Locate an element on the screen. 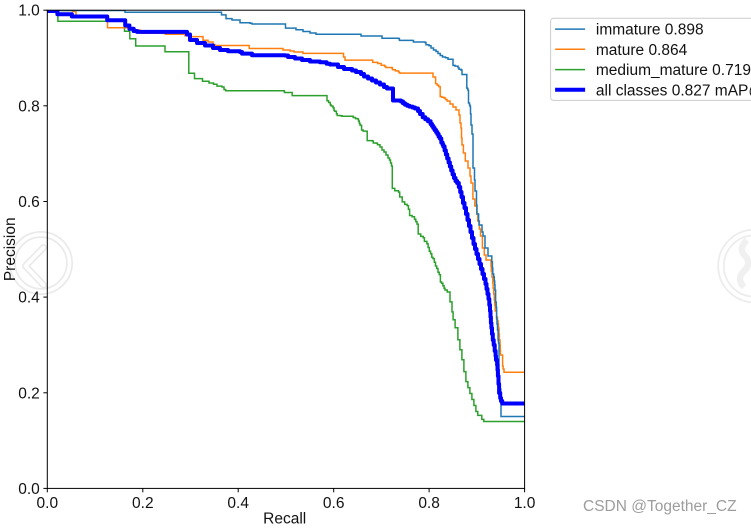 This screenshot has height=532, width=751. svg-text: medium_mature 0.719 is located at coordinates (673, 70).